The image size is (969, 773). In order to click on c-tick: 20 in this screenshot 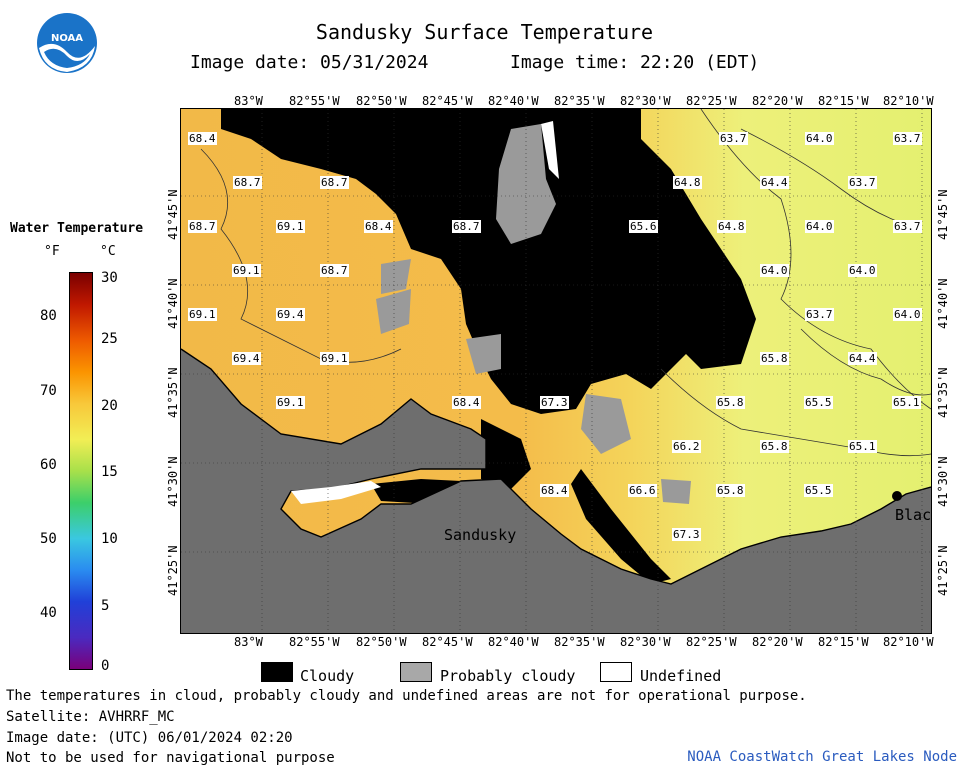, I will do `click(109, 406)`.